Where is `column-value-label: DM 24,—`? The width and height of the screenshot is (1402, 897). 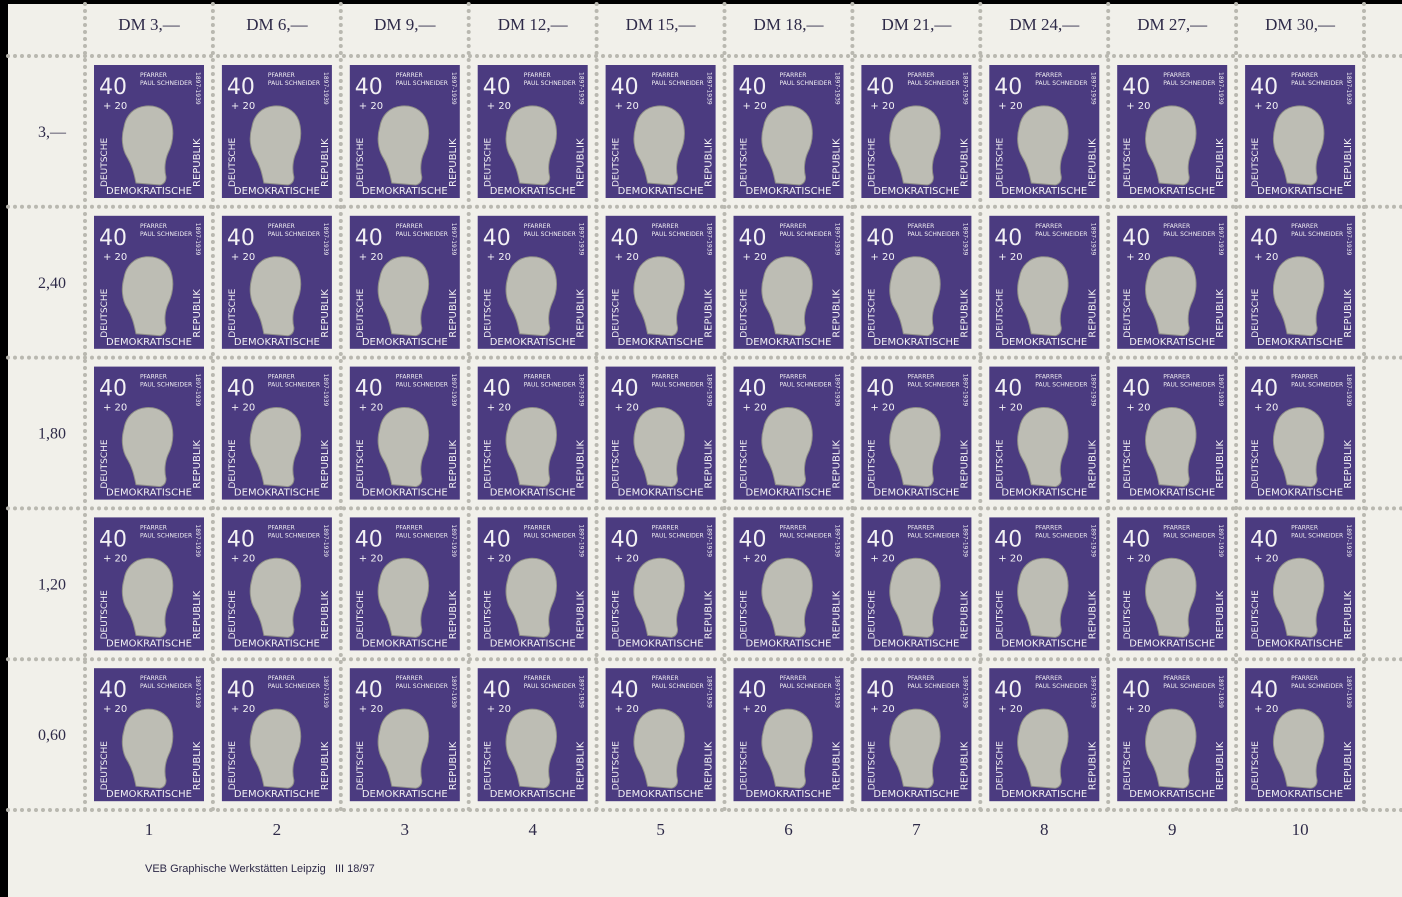
column-value-label: DM 24,— is located at coordinates (1044, 24).